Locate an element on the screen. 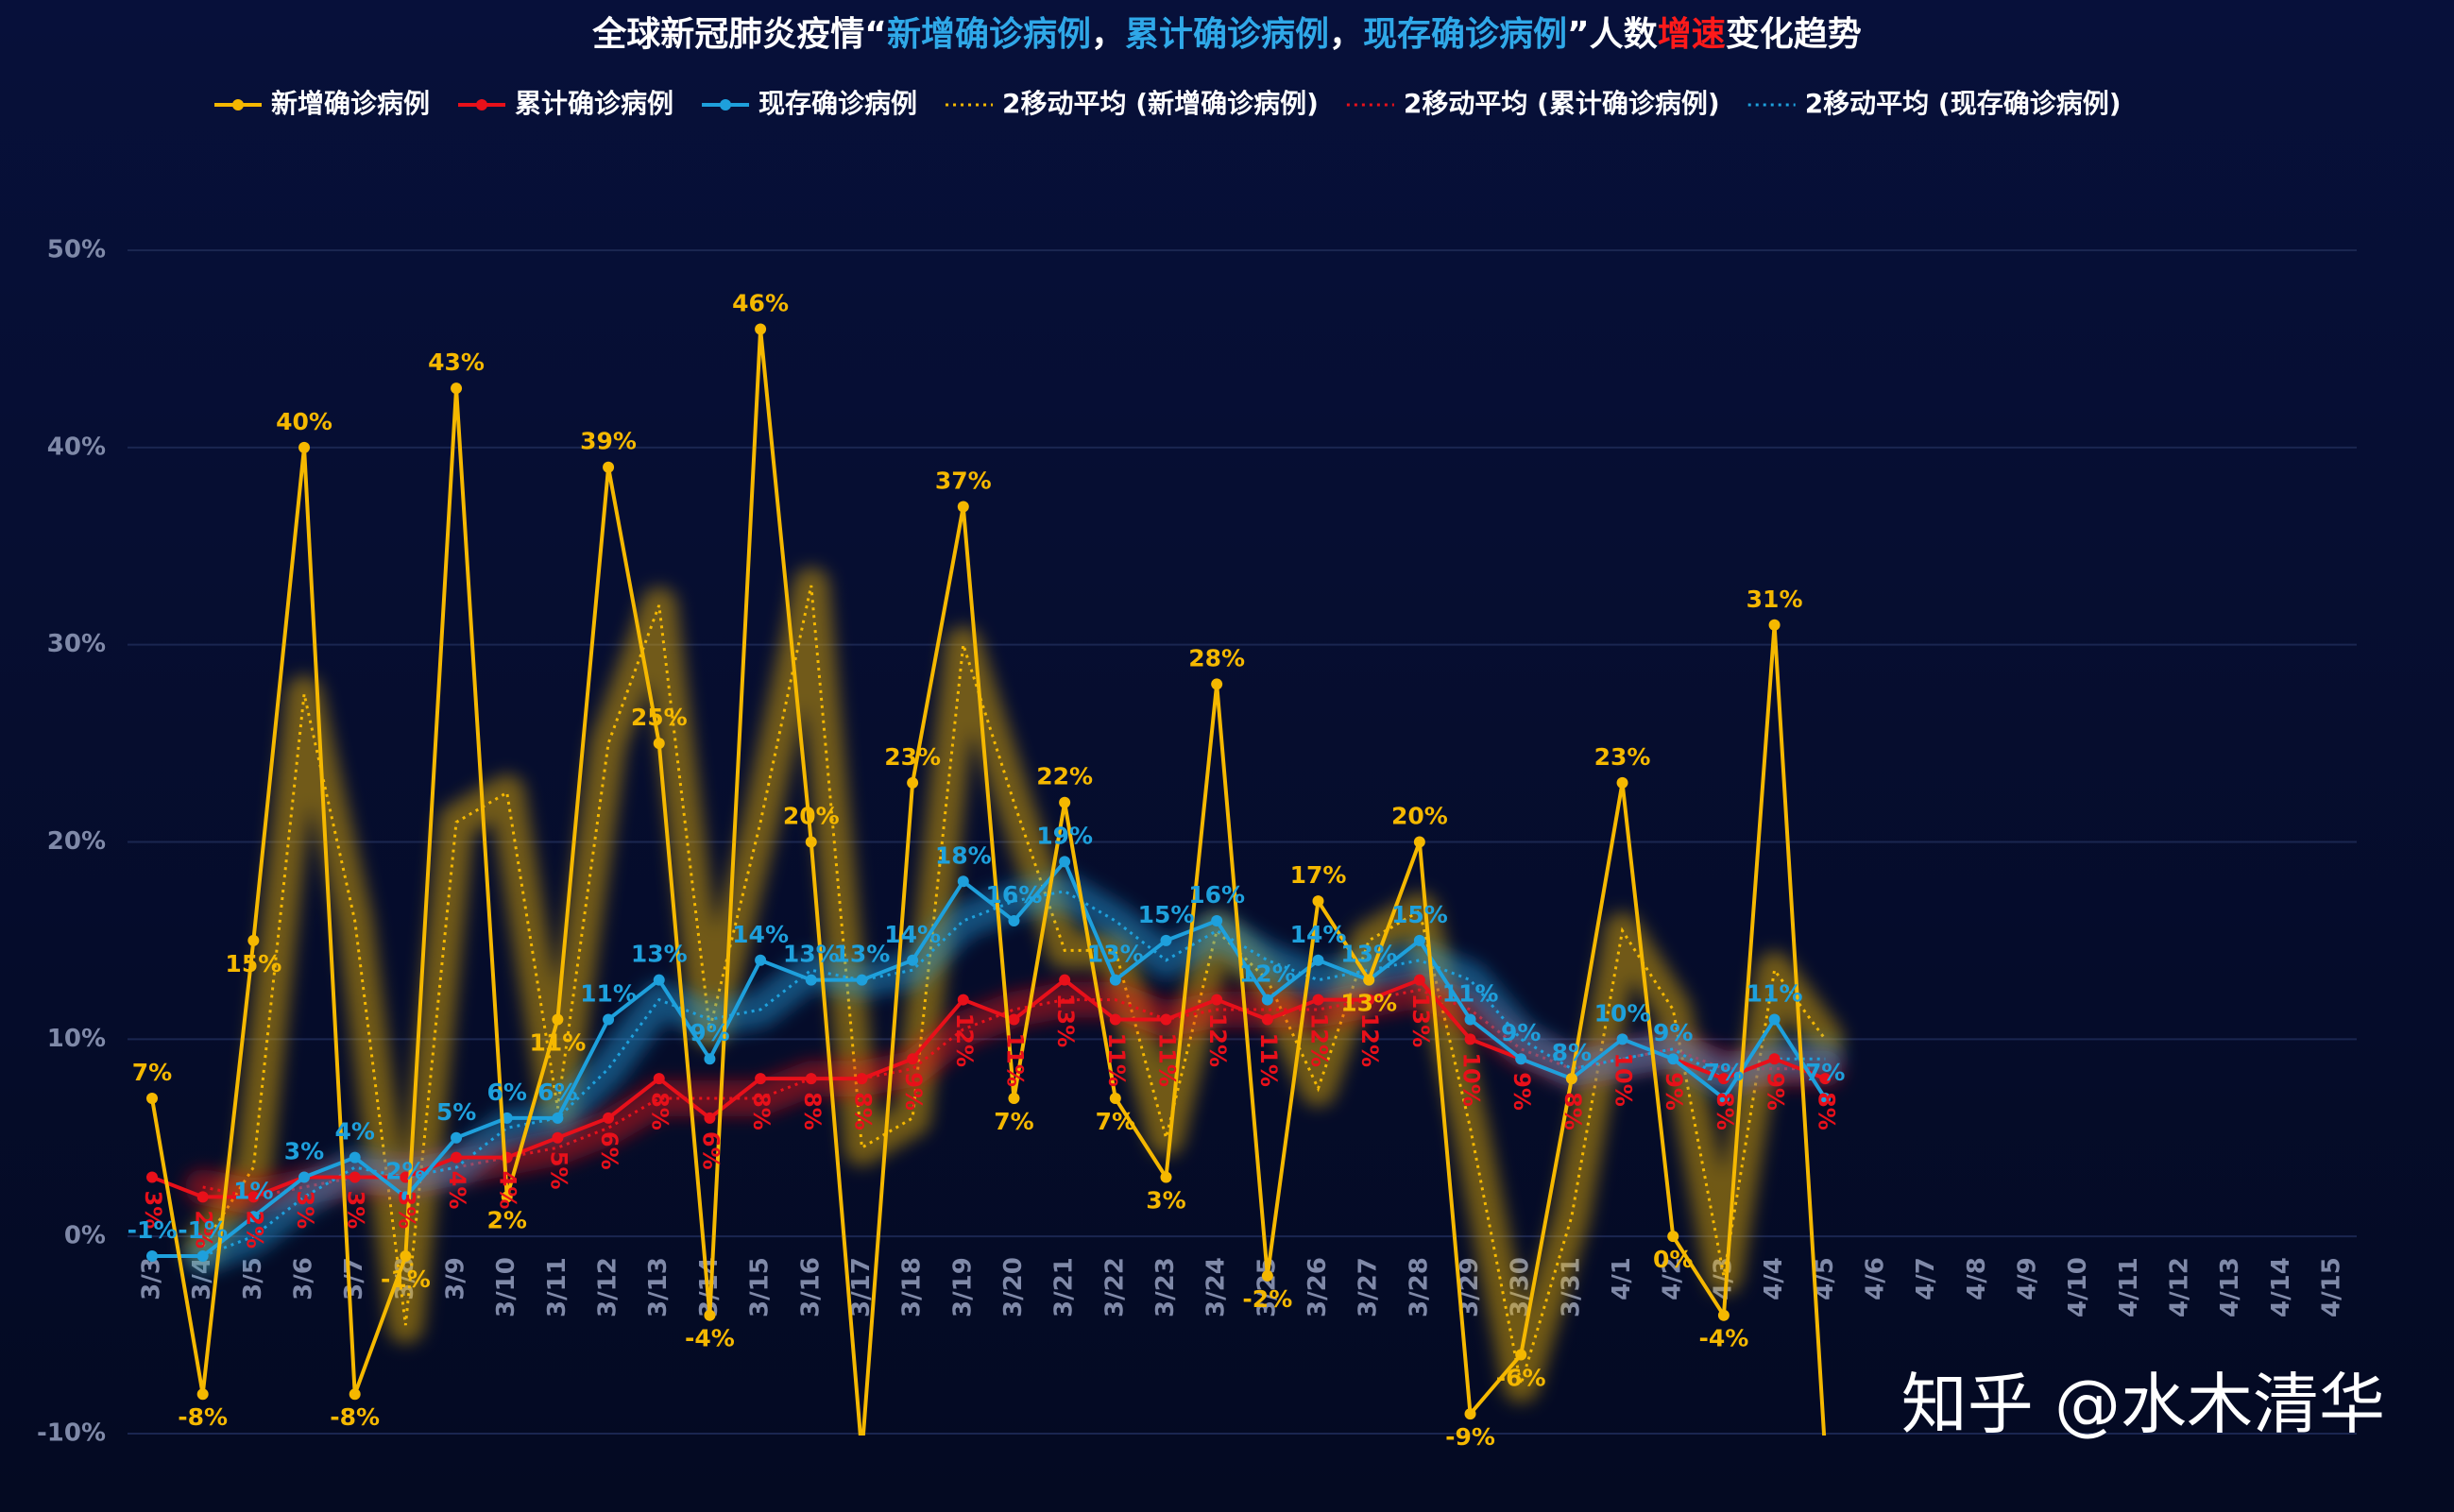 The height and width of the screenshot is (1512, 2454). title-part: 增速 is located at coordinates (1692, 34).